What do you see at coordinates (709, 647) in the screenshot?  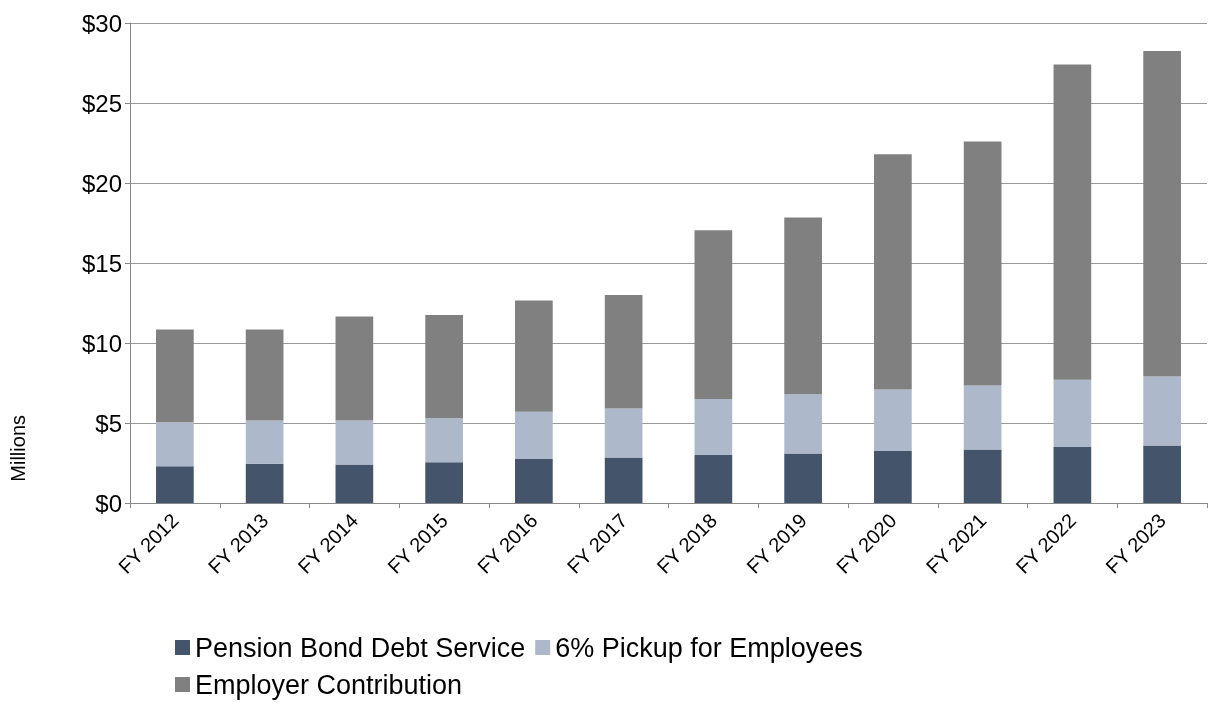 I see `legend-label: 6% Pickup for Employees` at bounding box center [709, 647].